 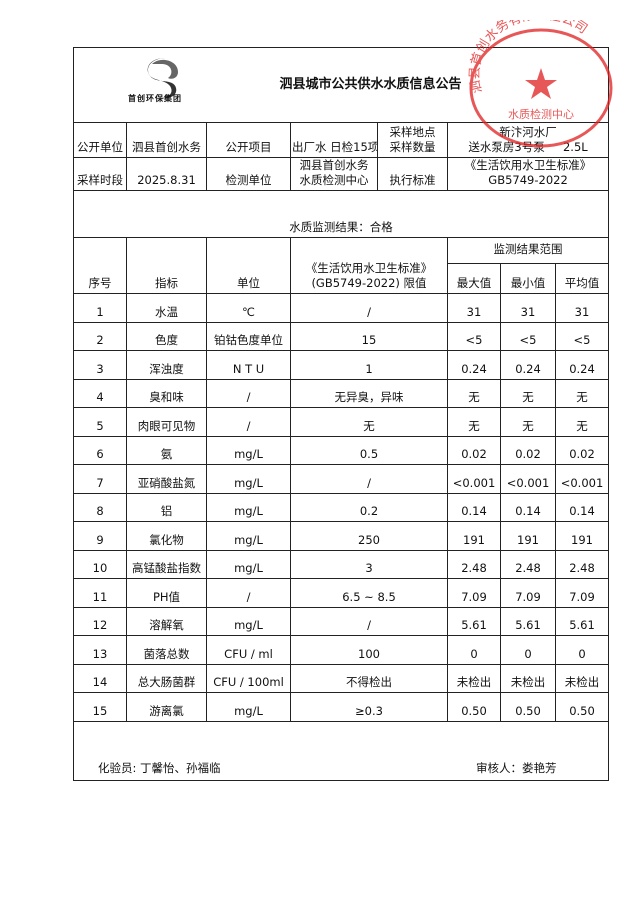 What do you see at coordinates (341, 422) in the screenshot?
I see `table-row: 5 肉眼可见物 / 无无无无` at bounding box center [341, 422].